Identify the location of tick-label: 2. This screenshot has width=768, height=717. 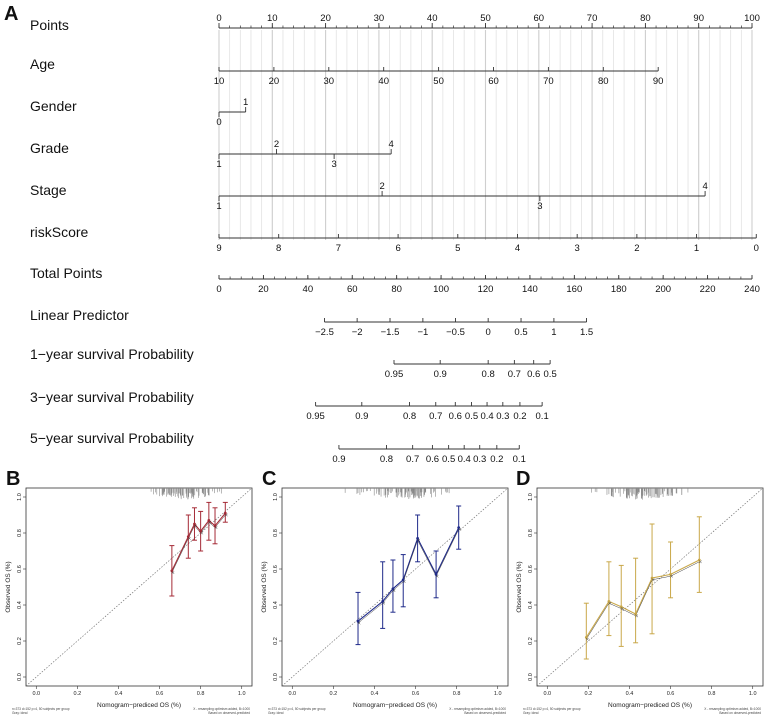
(636, 248).